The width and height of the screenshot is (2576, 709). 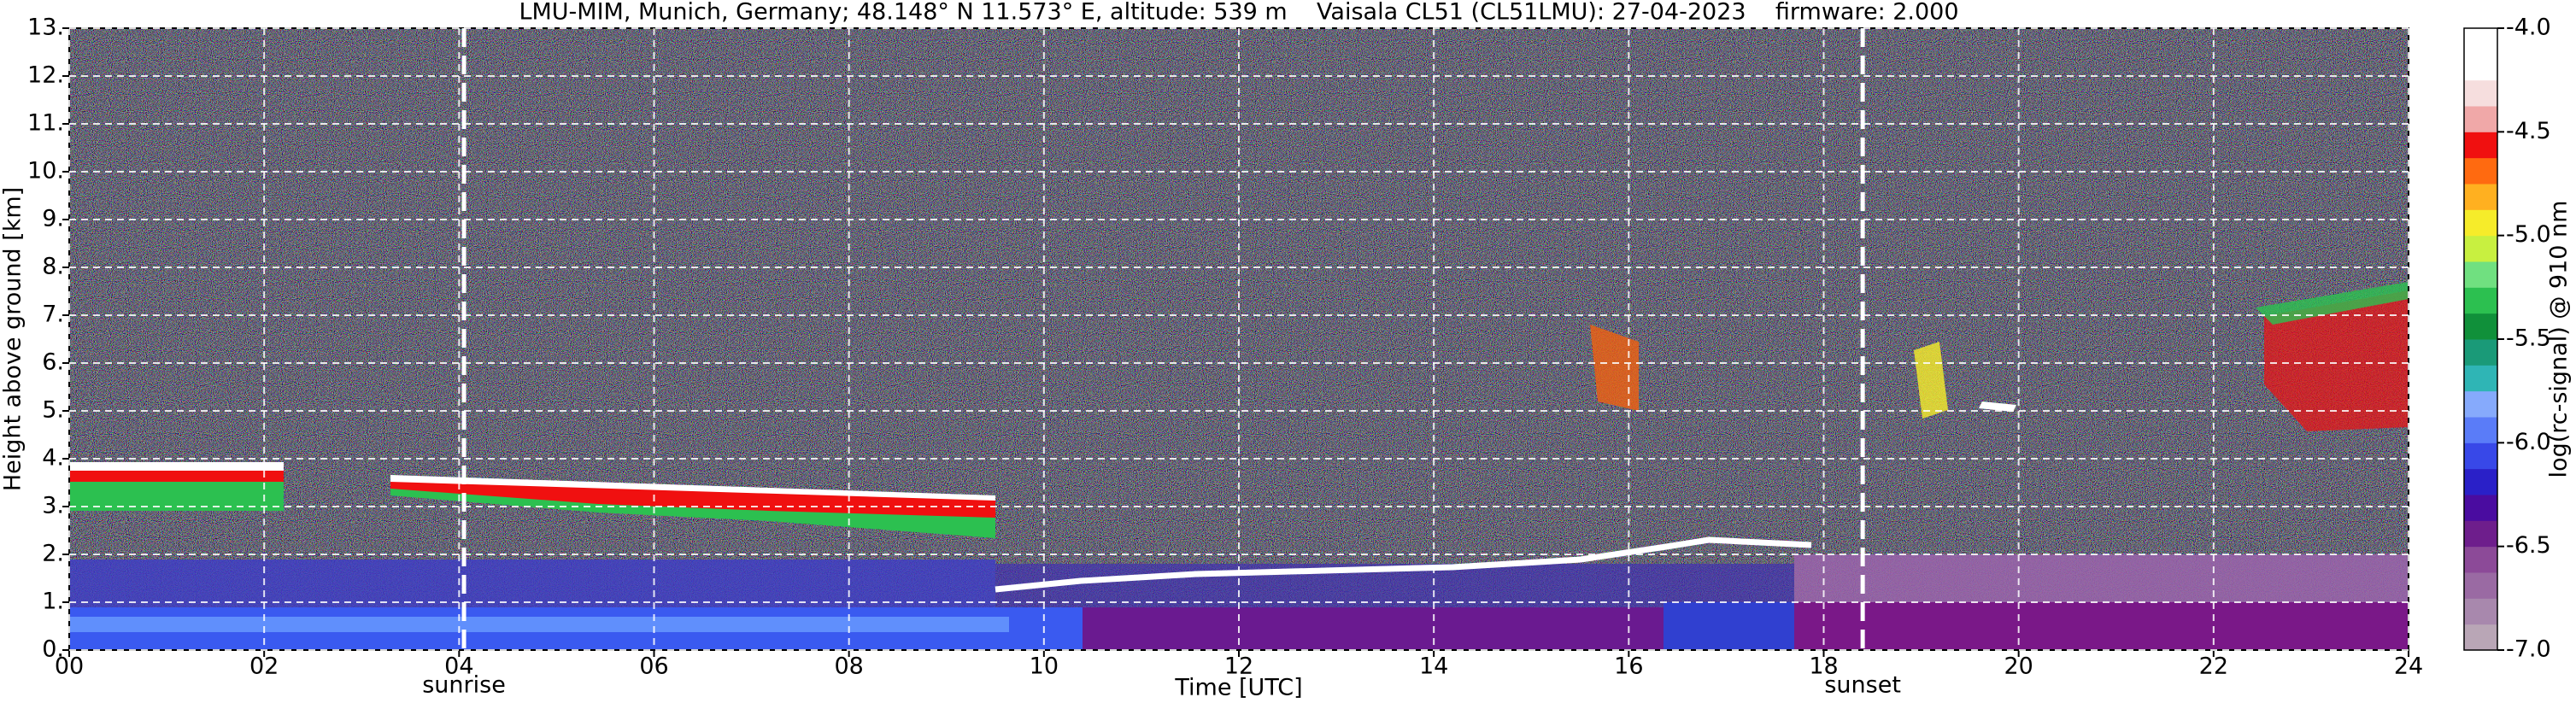 I want to click on sun-marker-label: sunrise, so click(x=464, y=685).